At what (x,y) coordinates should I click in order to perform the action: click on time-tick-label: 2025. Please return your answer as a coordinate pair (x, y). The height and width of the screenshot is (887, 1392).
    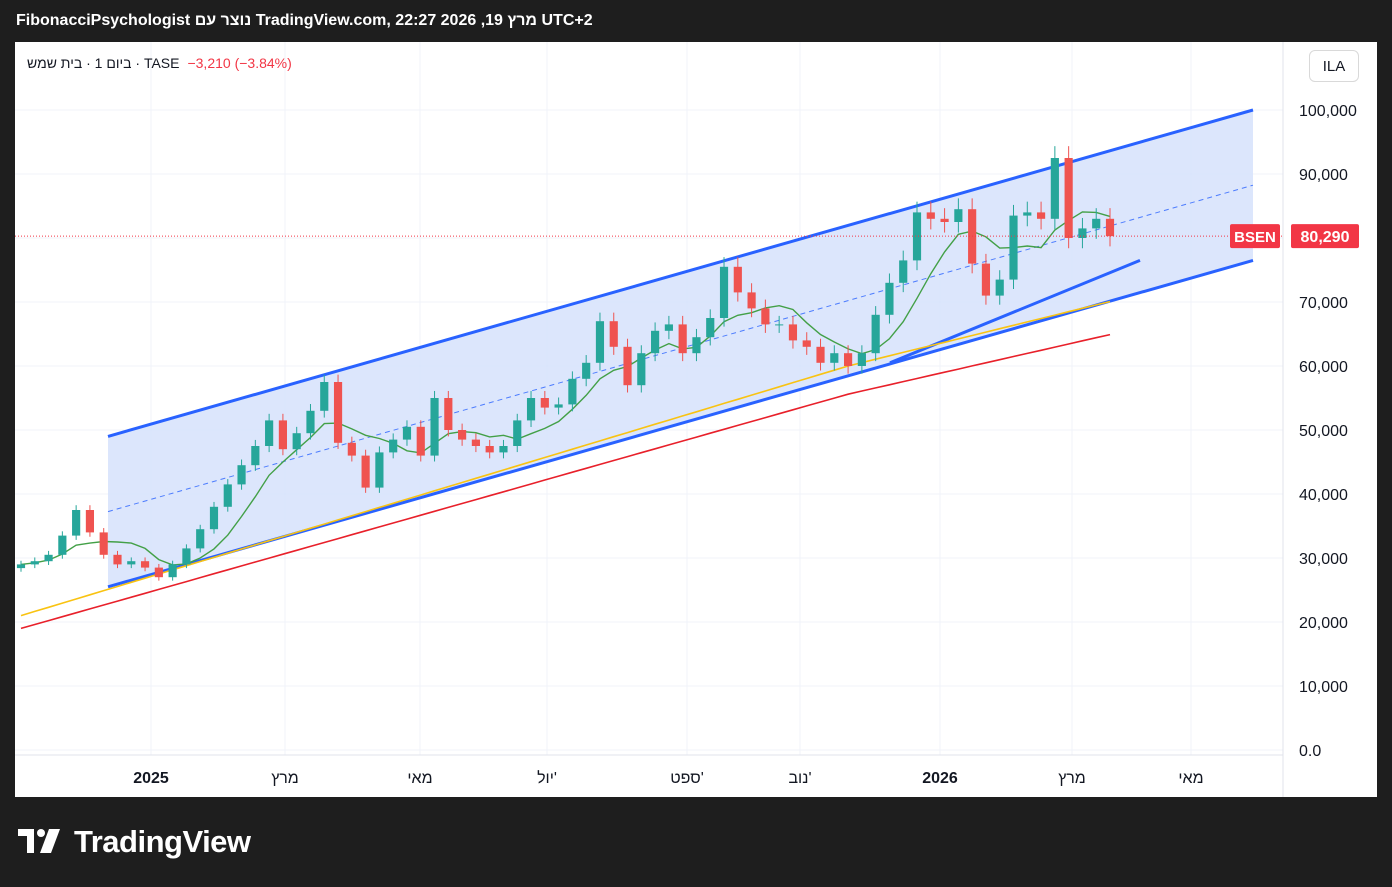
    Looking at the image, I should click on (151, 778).